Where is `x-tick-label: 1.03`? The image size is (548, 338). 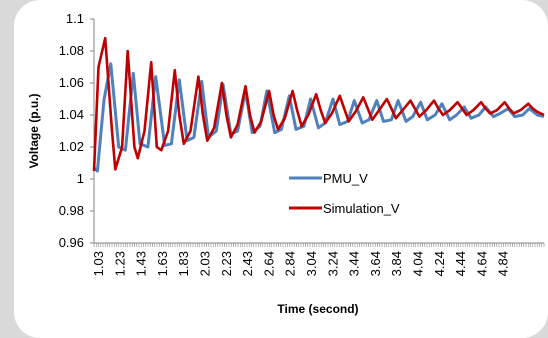 x-tick-label: 1.03 is located at coordinates (98, 263).